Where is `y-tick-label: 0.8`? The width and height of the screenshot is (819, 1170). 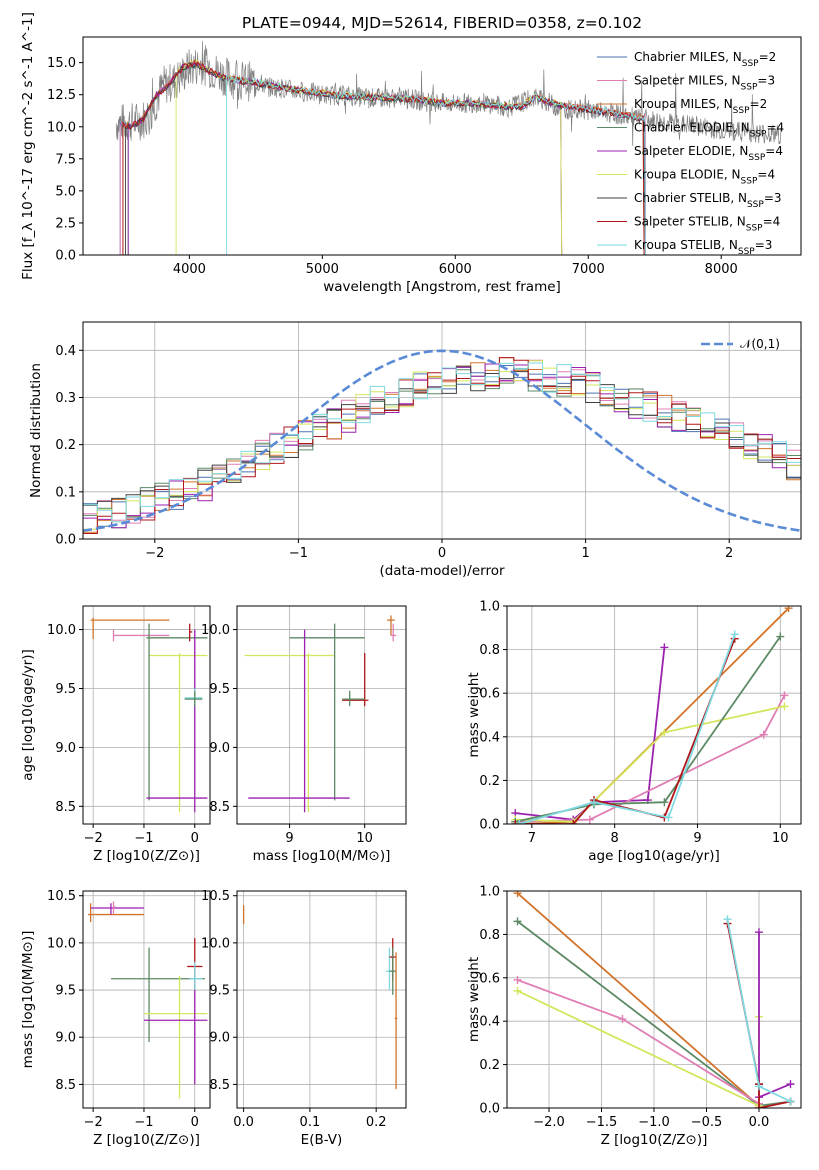
y-tick-label: 0.8 is located at coordinates (489, 650).